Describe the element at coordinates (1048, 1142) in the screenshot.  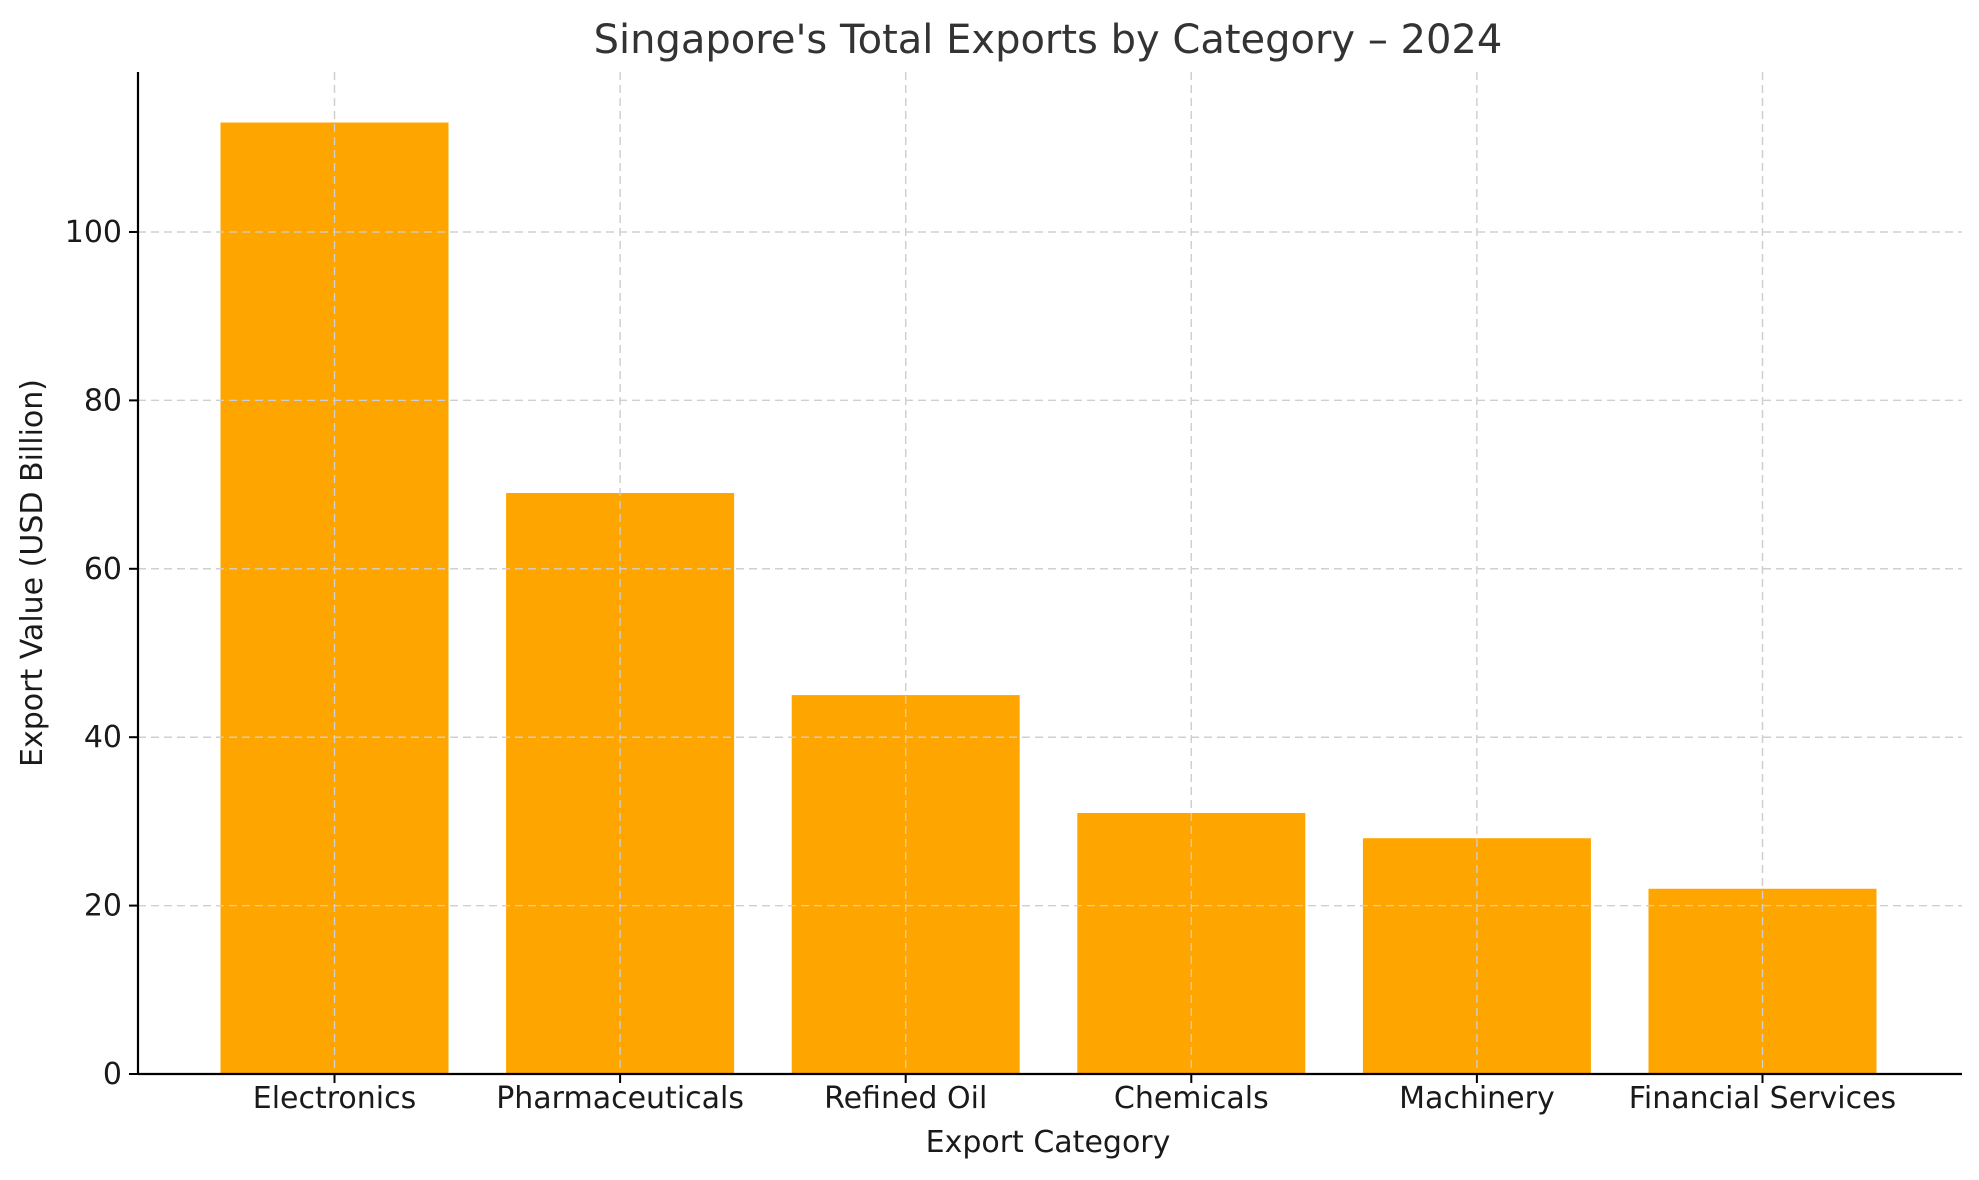
I see `x-axis-title: Export Category` at that location.